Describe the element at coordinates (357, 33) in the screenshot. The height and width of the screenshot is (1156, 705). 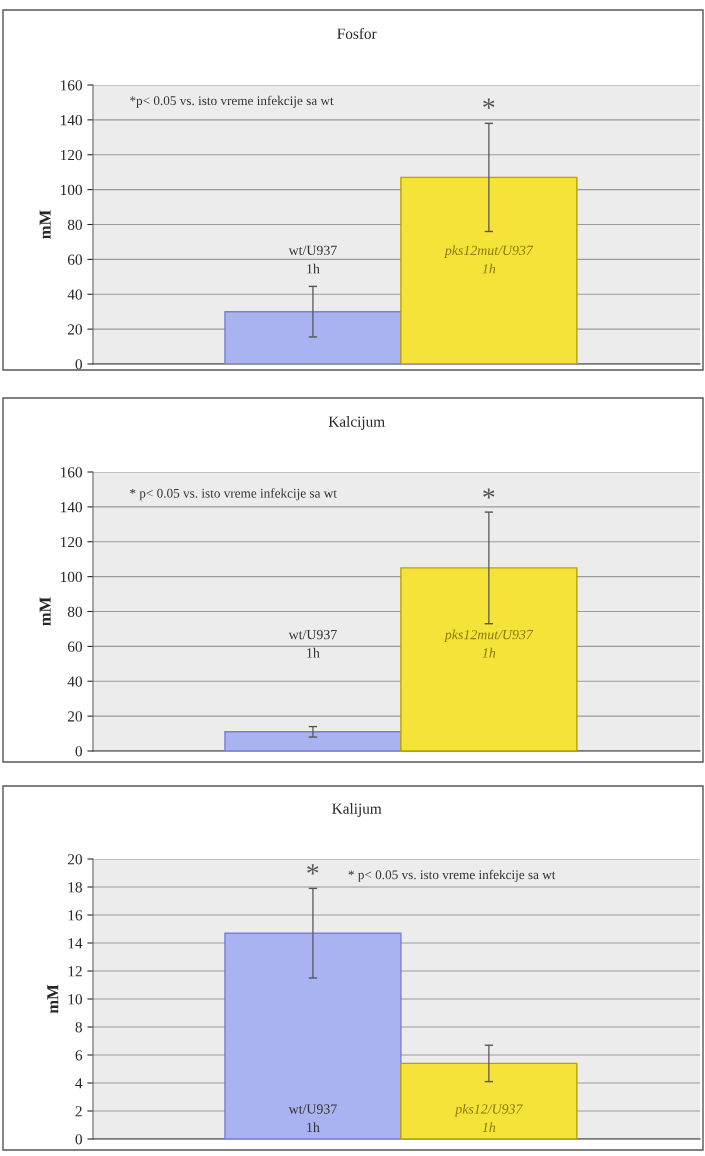
I see `chart-title: Fosfor` at that location.